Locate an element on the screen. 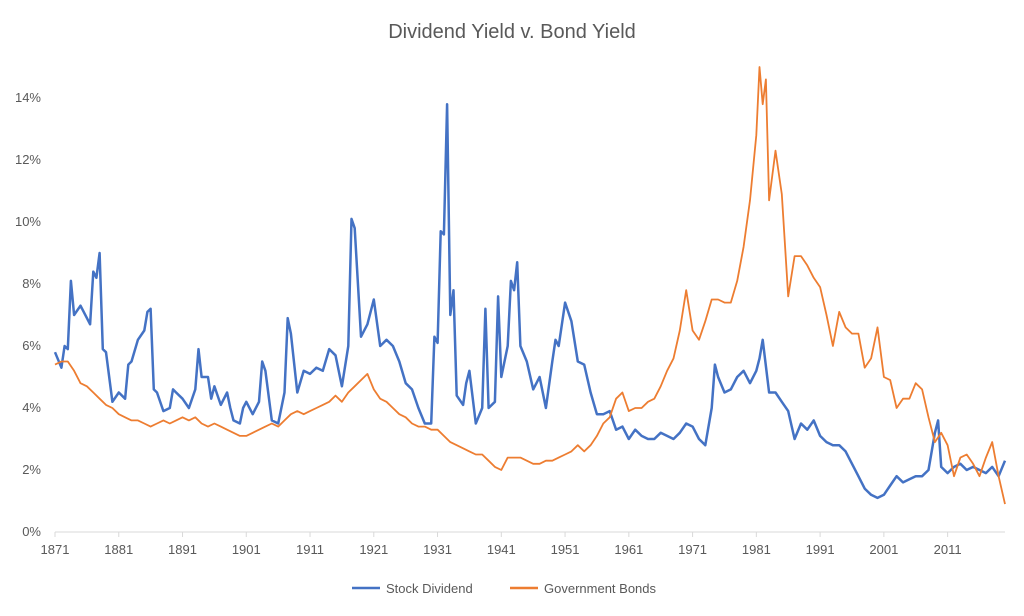 The image size is (1024, 616). x-tick-label: 2011 is located at coordinates (948, 549).